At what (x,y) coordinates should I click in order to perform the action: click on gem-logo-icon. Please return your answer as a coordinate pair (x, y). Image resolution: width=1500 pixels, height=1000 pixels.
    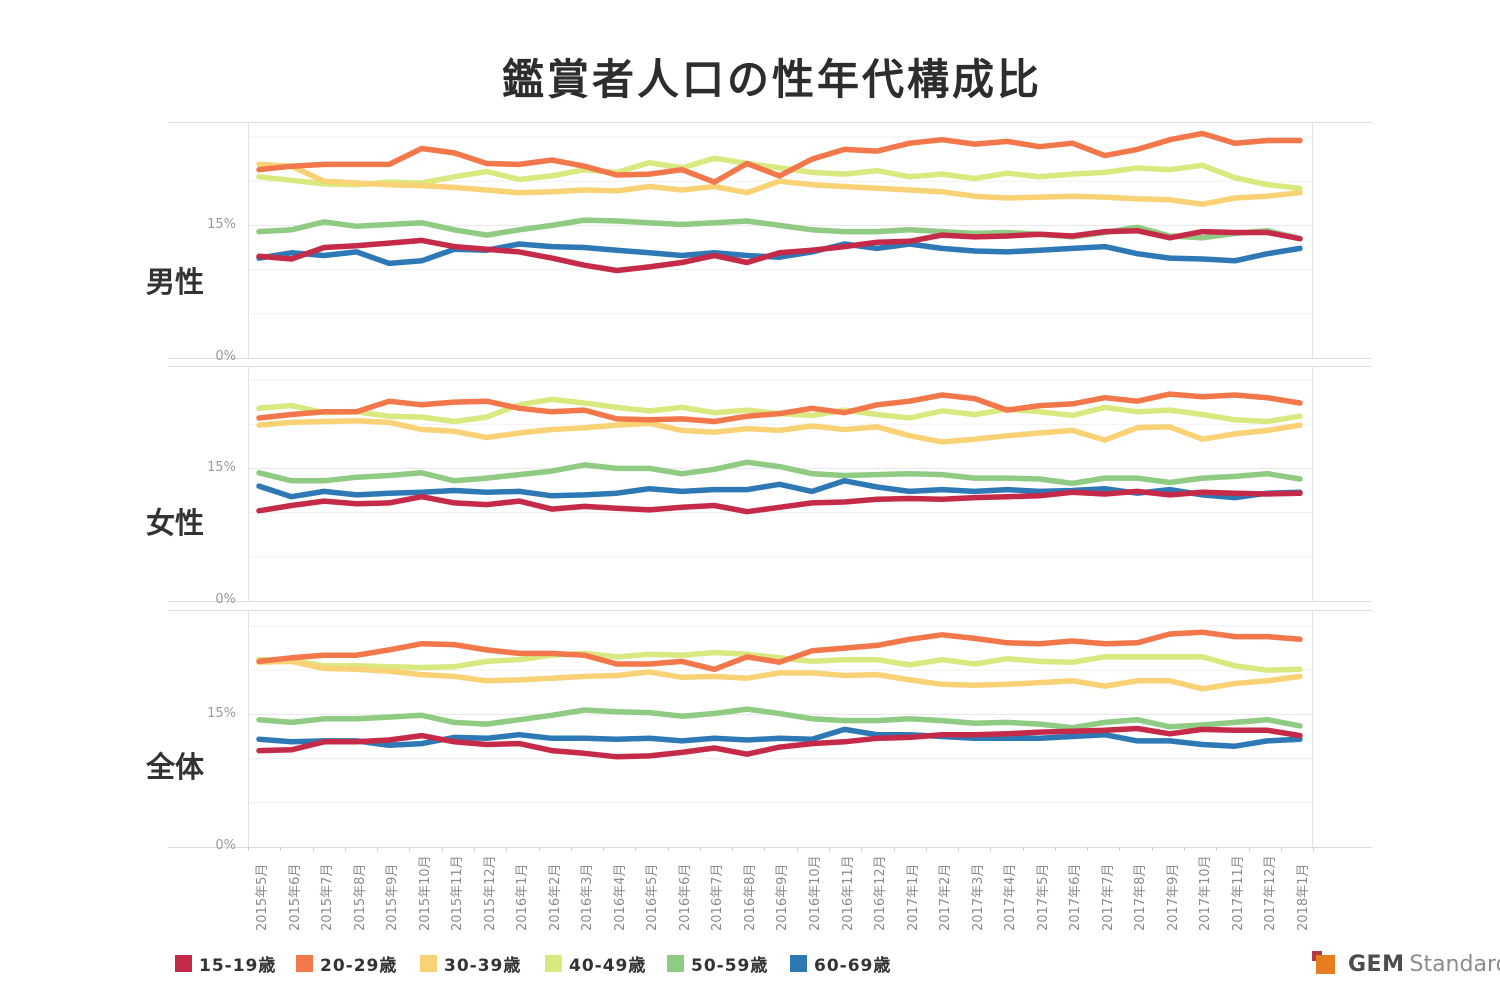
    Looking at the image, I should click on (1325, 964).